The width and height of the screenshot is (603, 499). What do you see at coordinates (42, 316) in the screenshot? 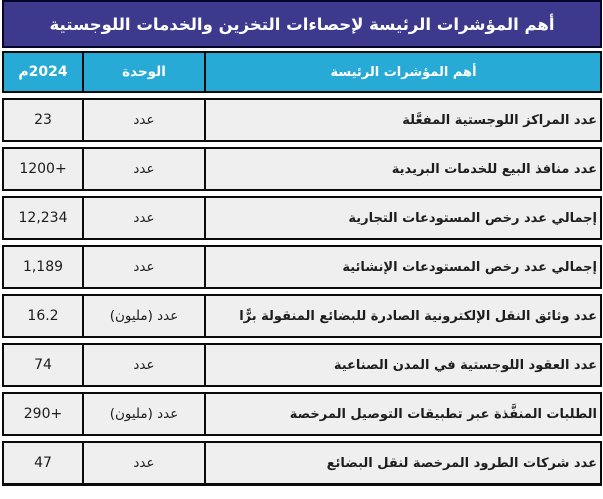
I see `value-cell: 16.2` at bounding box center [42, 316].